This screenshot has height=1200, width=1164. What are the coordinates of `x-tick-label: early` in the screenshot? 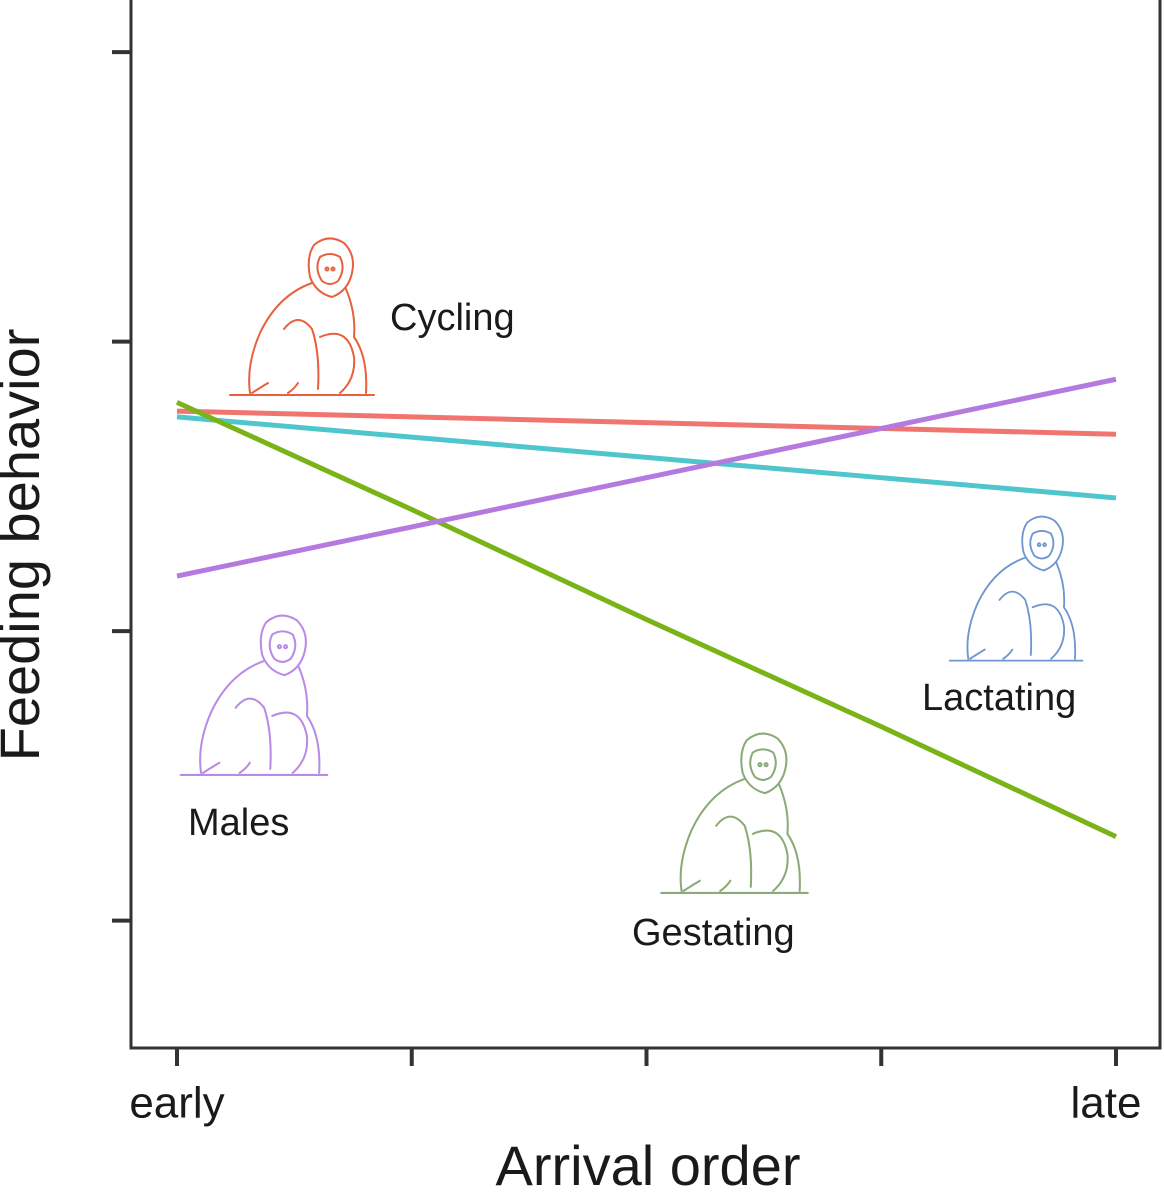 It's located at (176, 1103).